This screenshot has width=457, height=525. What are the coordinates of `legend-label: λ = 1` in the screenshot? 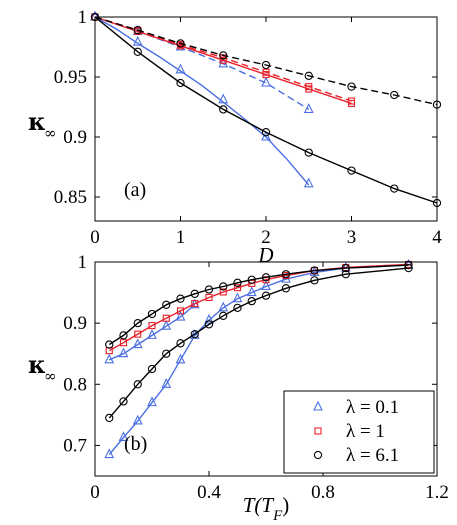 It's located at (365, 431).